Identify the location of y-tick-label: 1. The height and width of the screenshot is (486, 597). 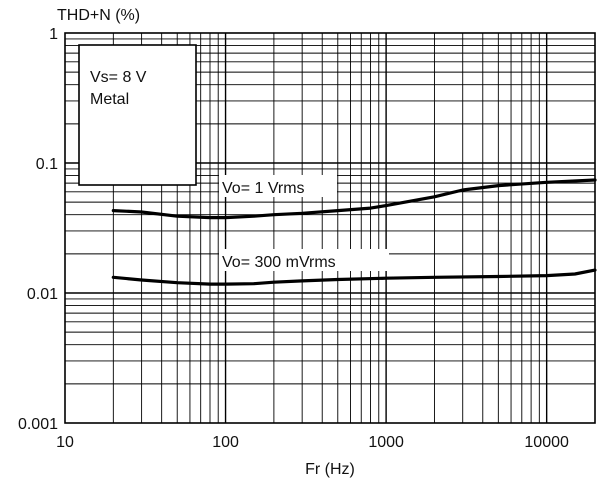
(53, 34).